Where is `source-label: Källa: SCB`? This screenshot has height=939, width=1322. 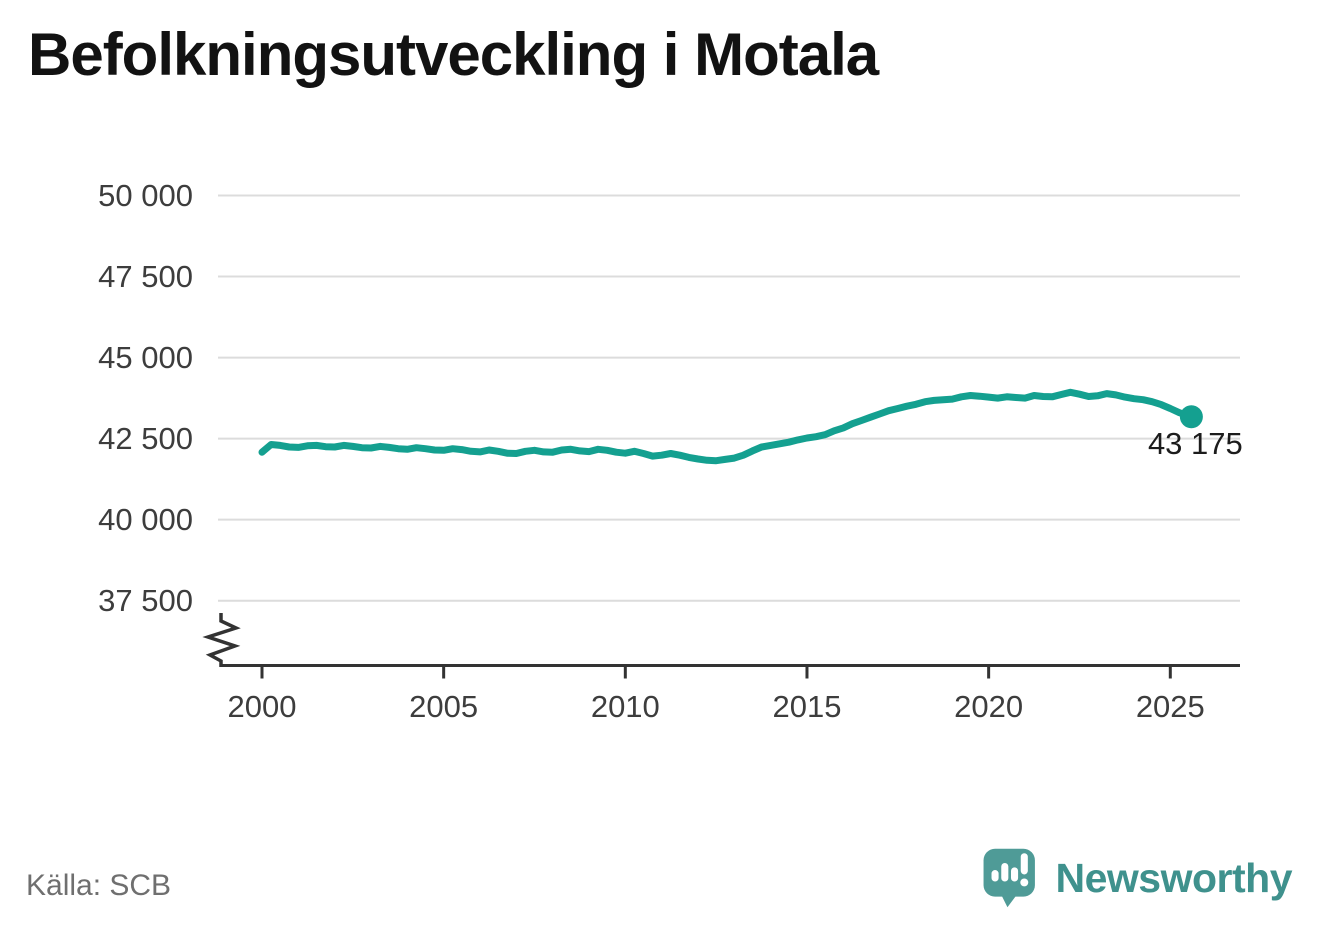 source-label: Källa: SCB is located at coordinates (99, 885).